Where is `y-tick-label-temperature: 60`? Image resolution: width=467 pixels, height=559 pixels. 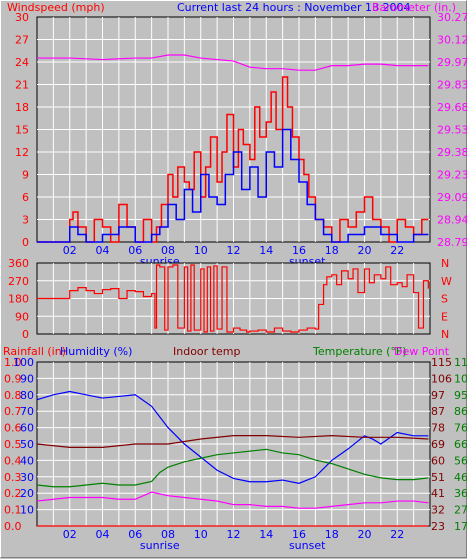
y-tick-label-temperature: 60 is located at coordinates (438, 460).